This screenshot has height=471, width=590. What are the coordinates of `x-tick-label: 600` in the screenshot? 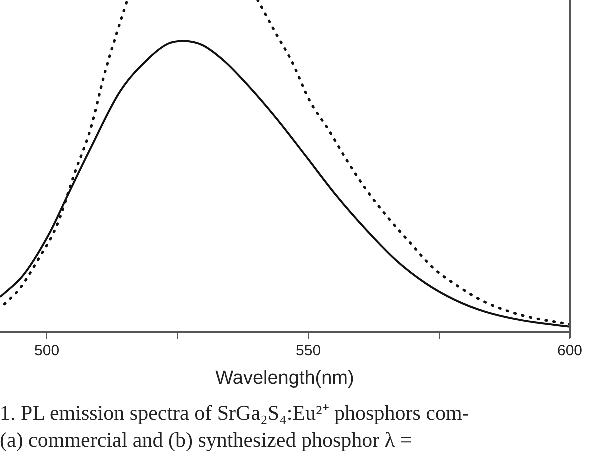 It's located at (570, 351).